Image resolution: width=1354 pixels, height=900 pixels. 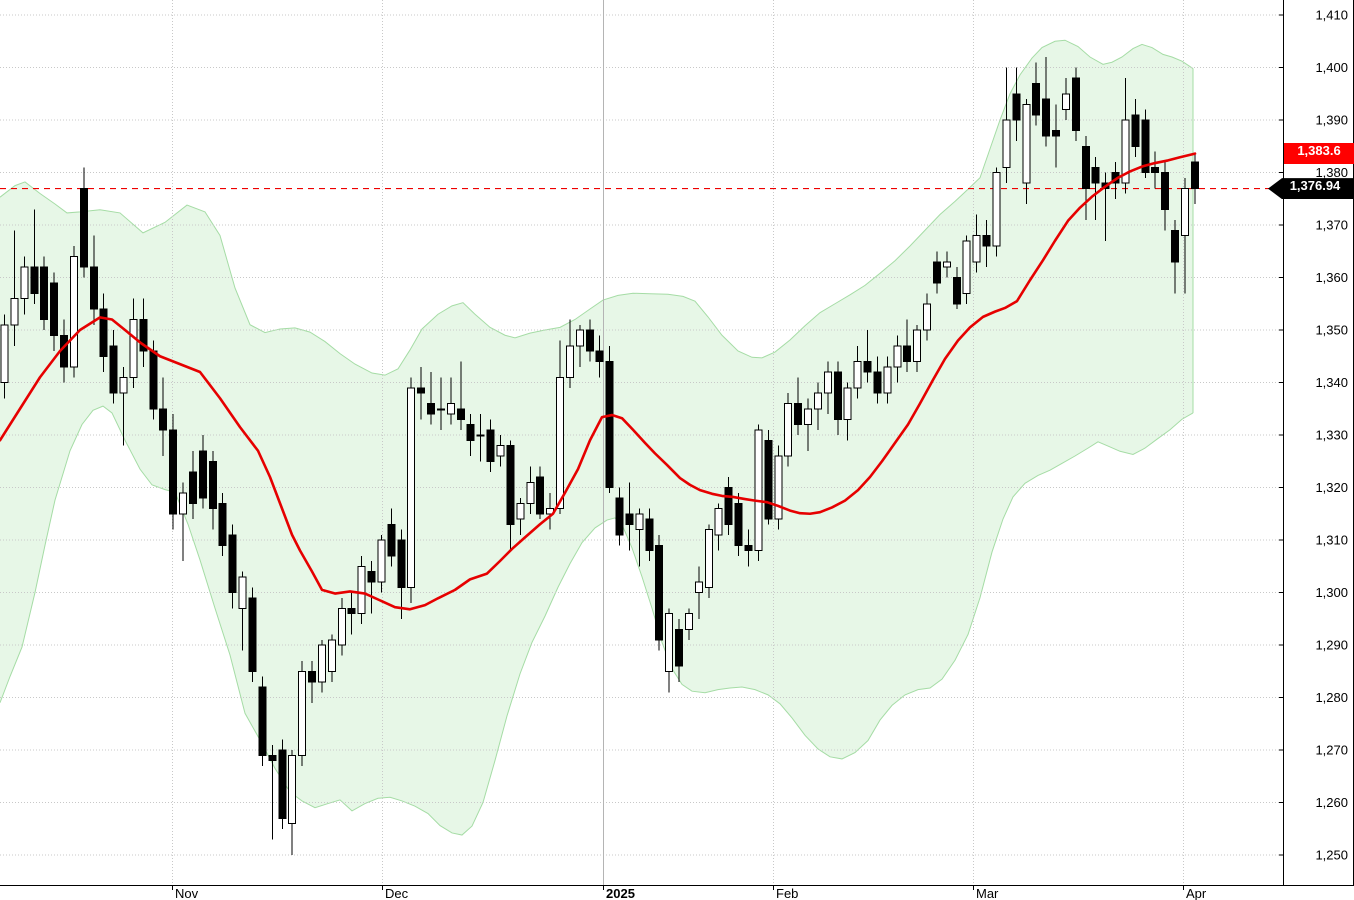 I want to click on y-tick-label: 1,320, so click(x=1331, y=487).